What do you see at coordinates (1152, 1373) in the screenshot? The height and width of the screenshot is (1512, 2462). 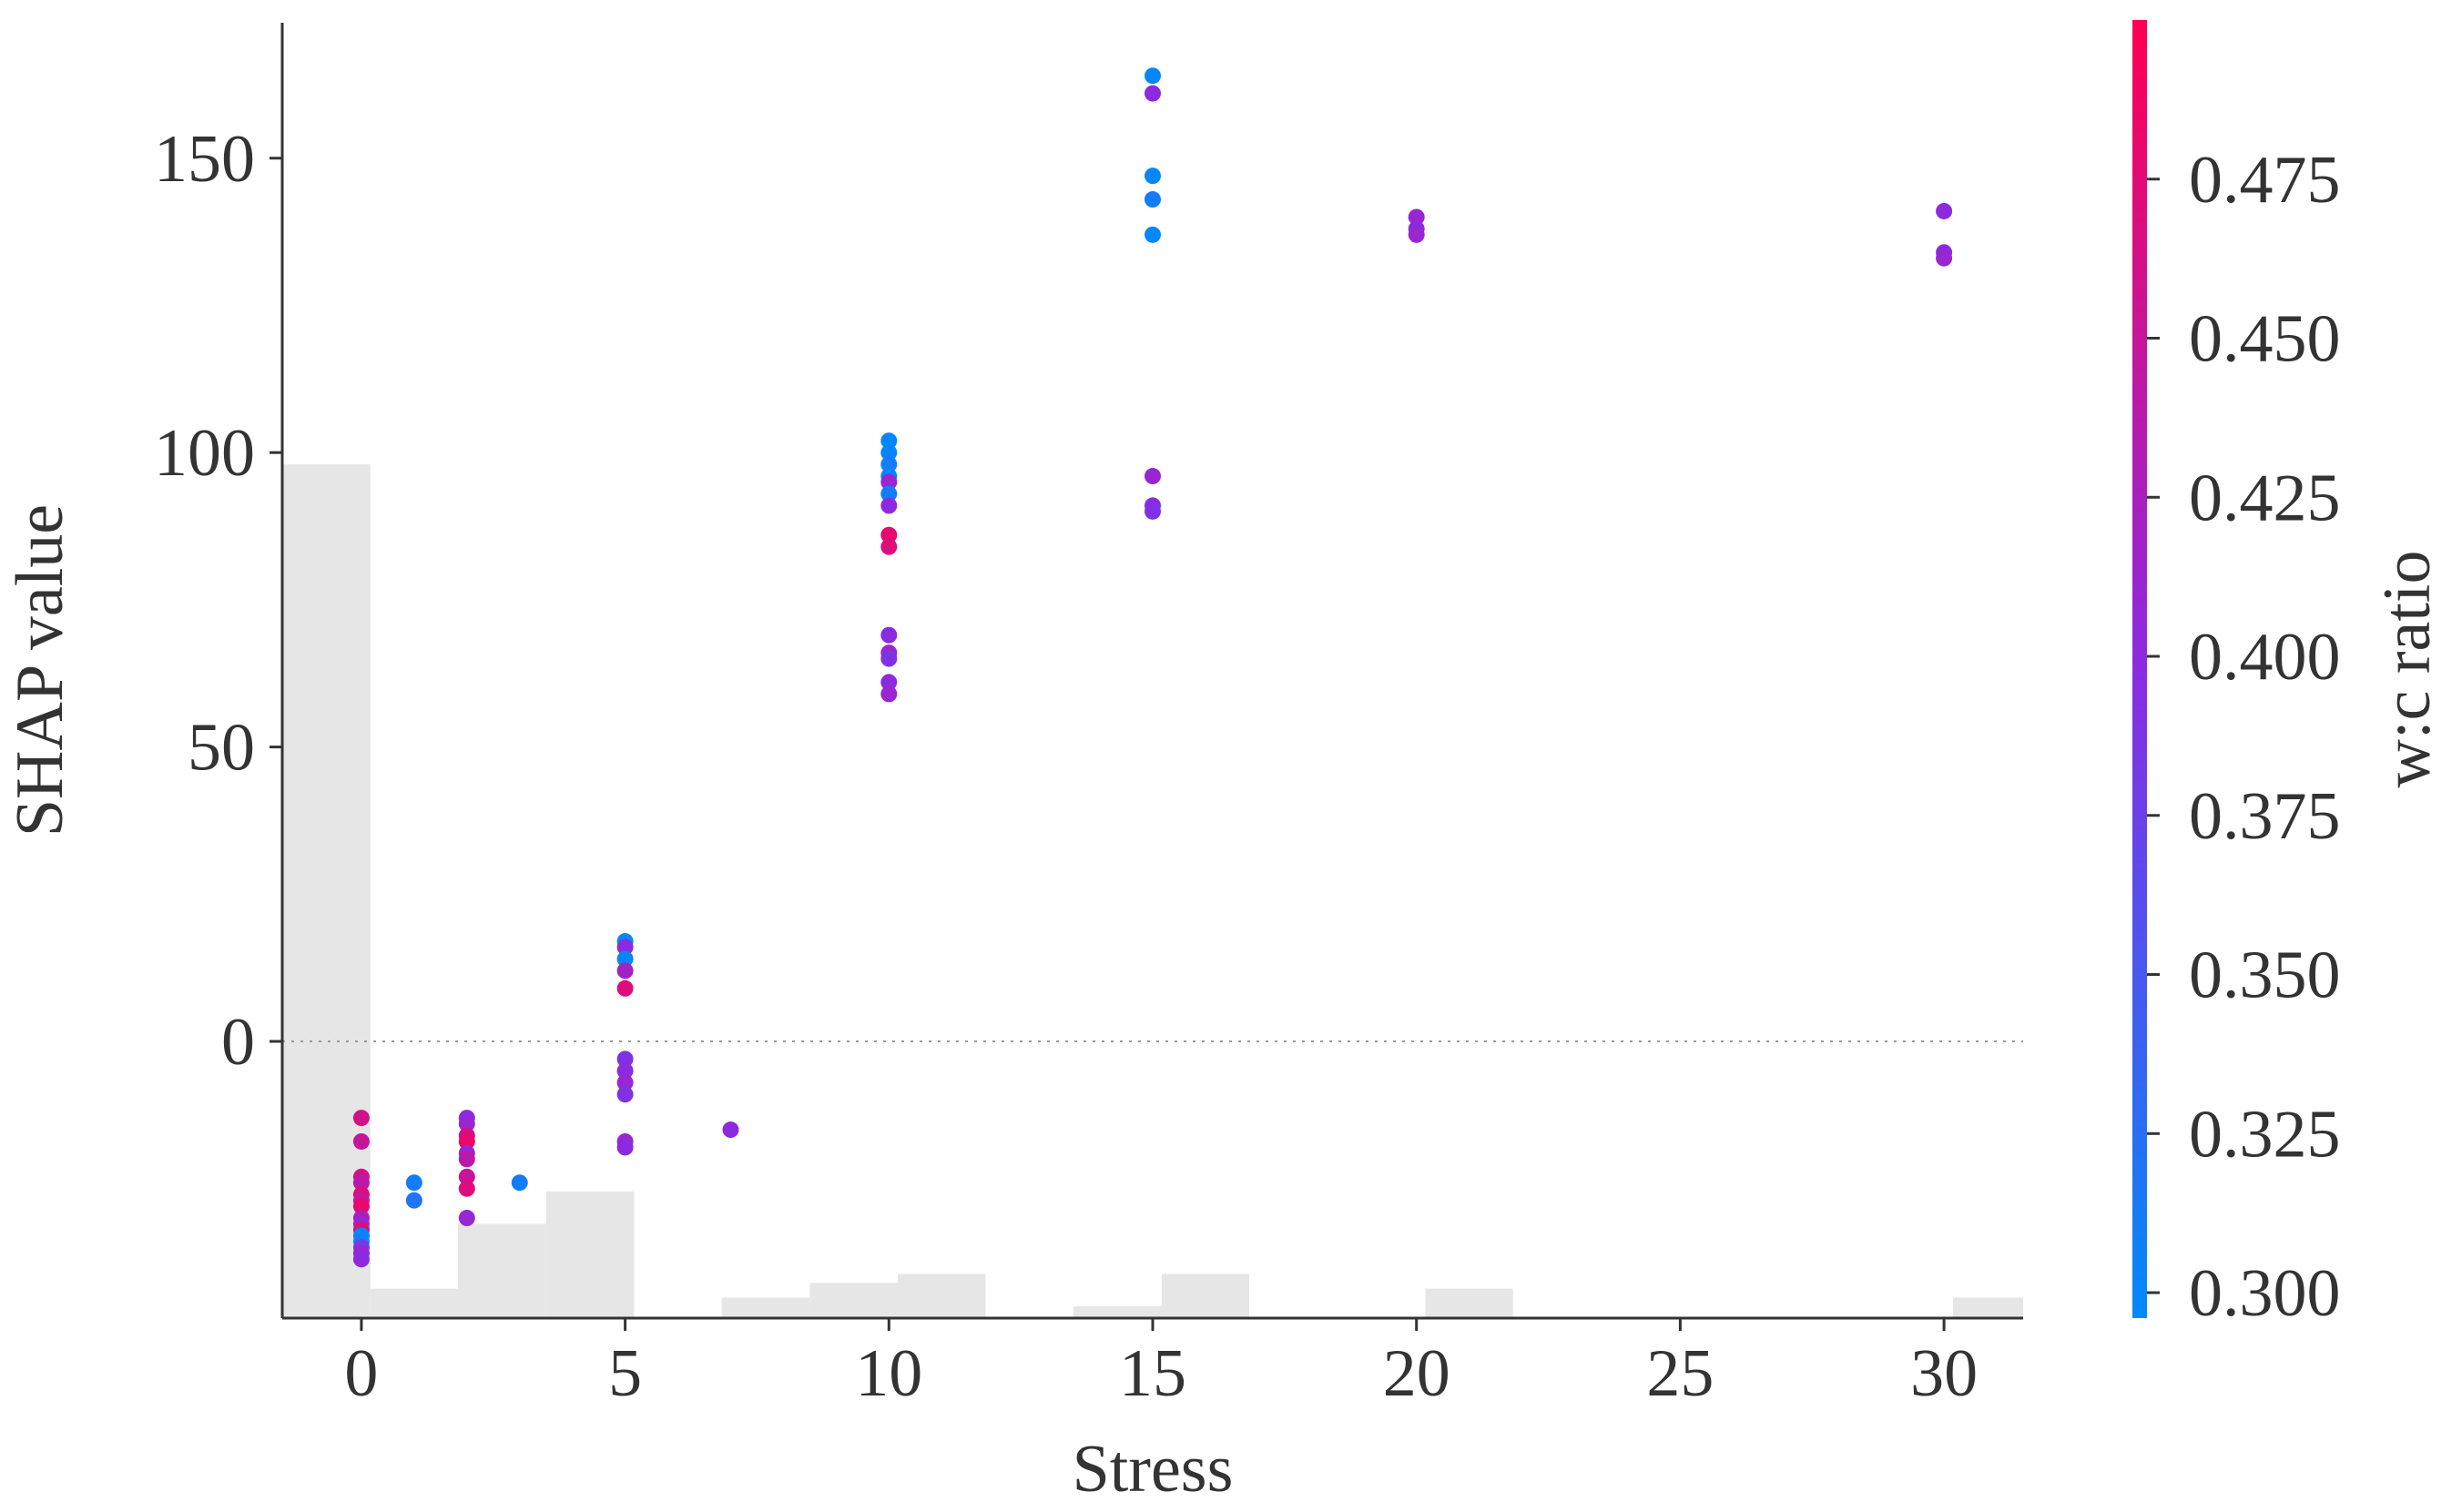 I see `x-tick-label: 15` at bounding box center [1152, 1373].